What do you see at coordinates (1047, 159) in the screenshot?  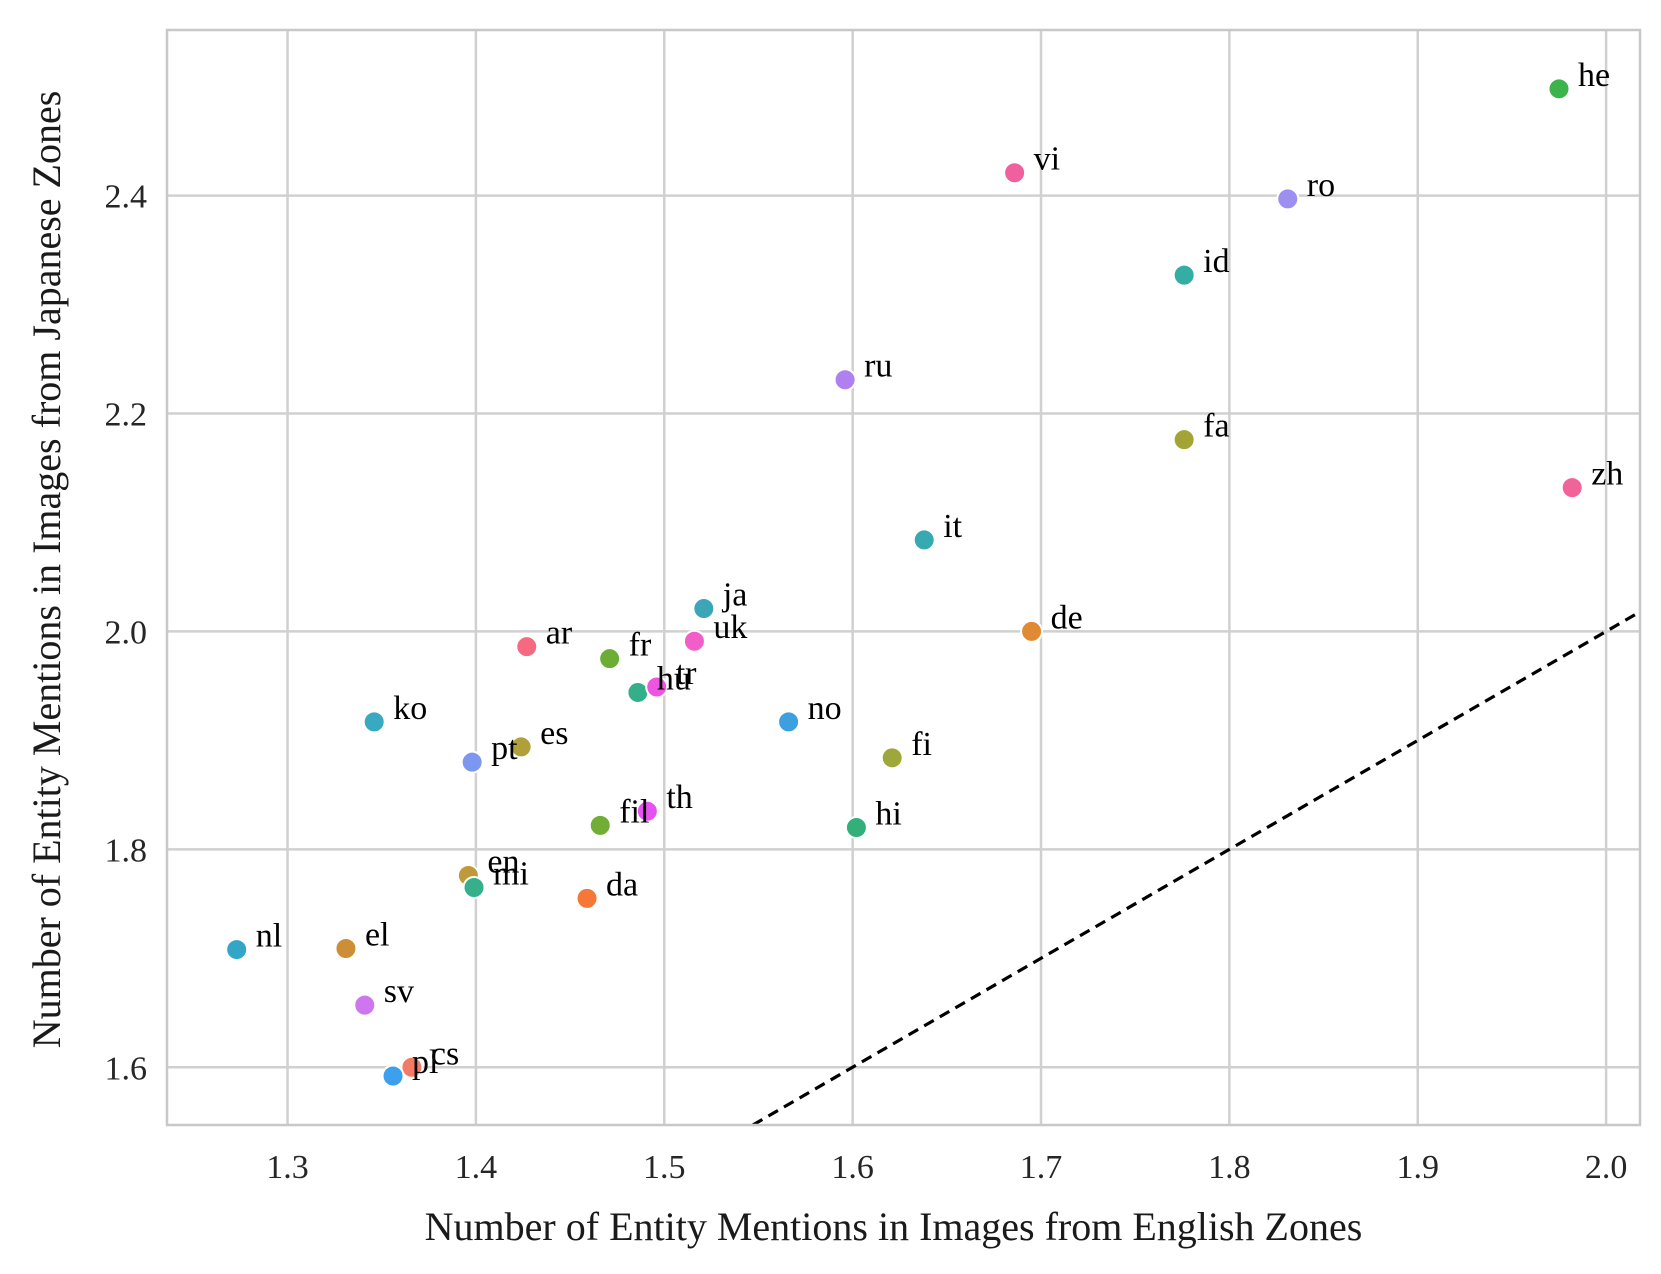 I see `point-label-vi: vi` at bounding box center [1047, 159].